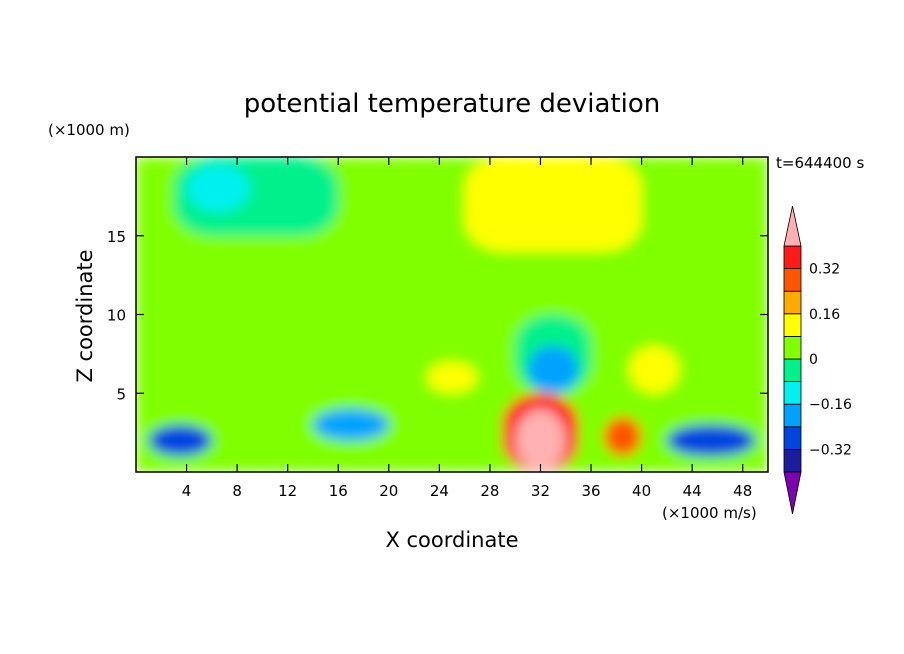  Describe the element at coordinates (116, 316) in the screenshot. I see `y-tick-label: 10` at that location.